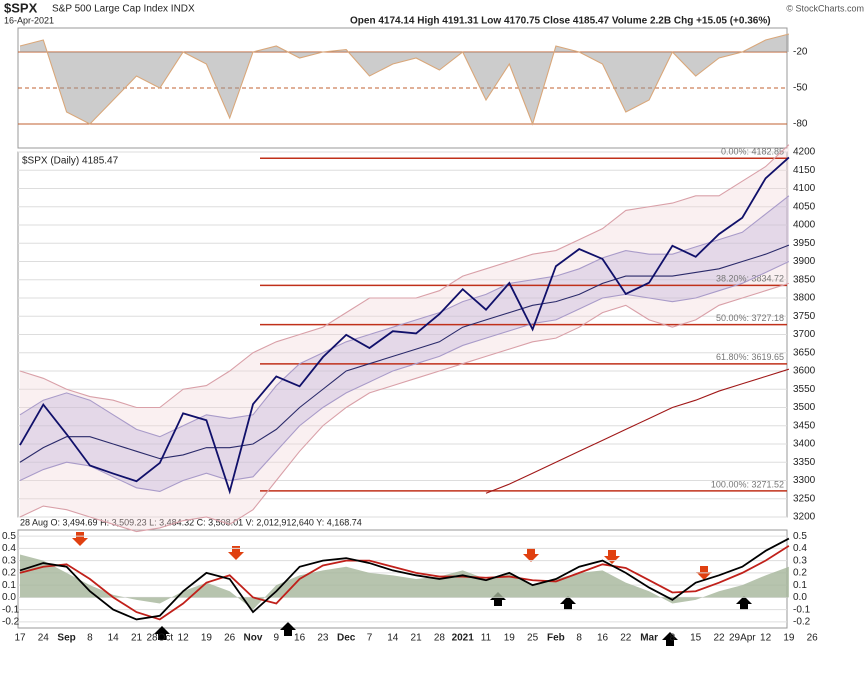 The width and height of the screenshot is (867, 675). I want to click on x-tick-label: 11, so click(486, 638).